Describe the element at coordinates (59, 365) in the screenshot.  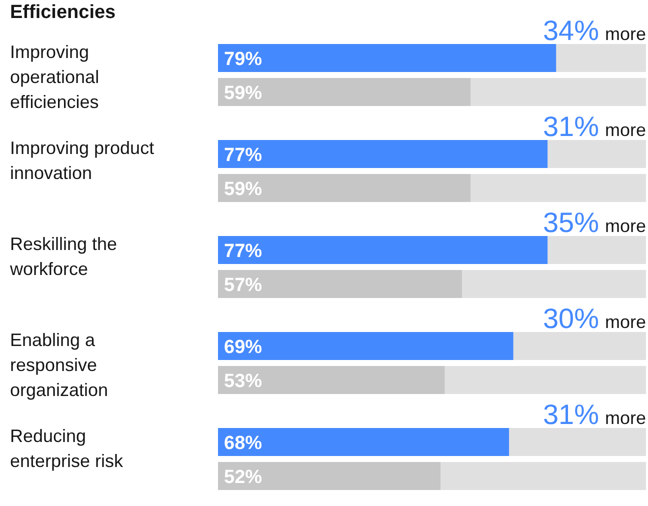
I see `y-tick-label: Enabling a responsive organization` at that location.